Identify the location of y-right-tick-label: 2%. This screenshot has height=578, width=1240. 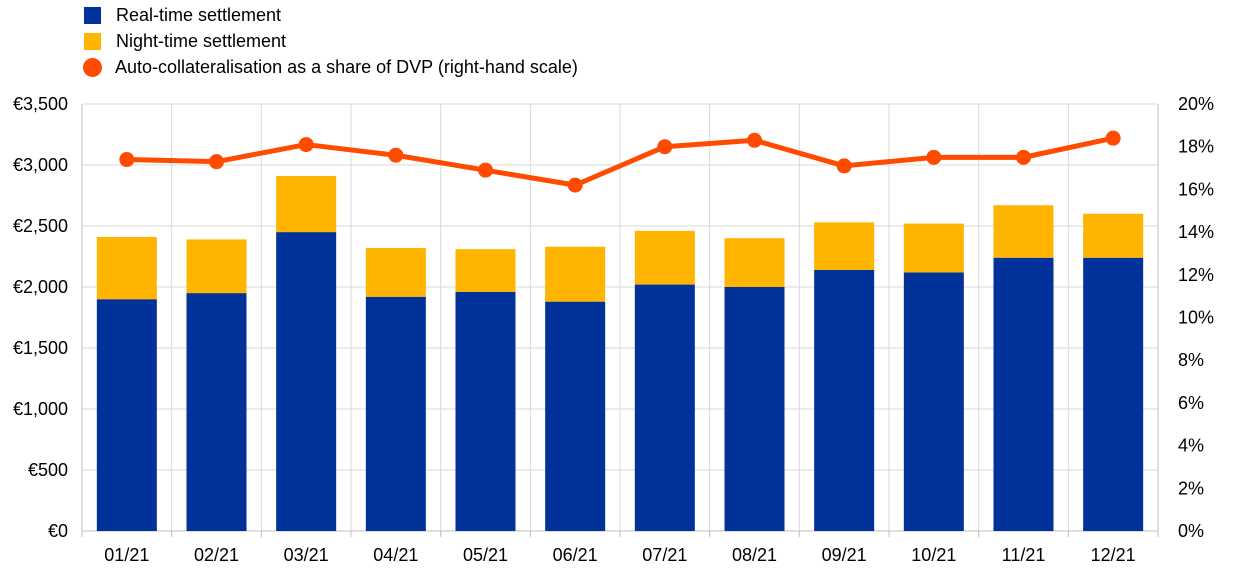
(1191, 488).